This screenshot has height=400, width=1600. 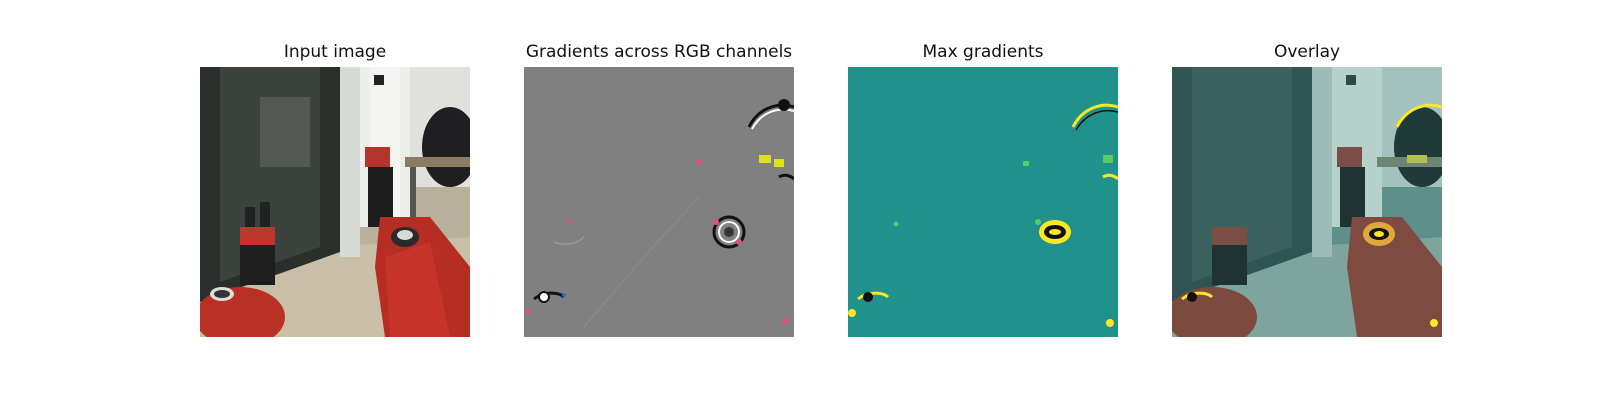 I want to click on overlay-image, so click(x=1307, y=202).